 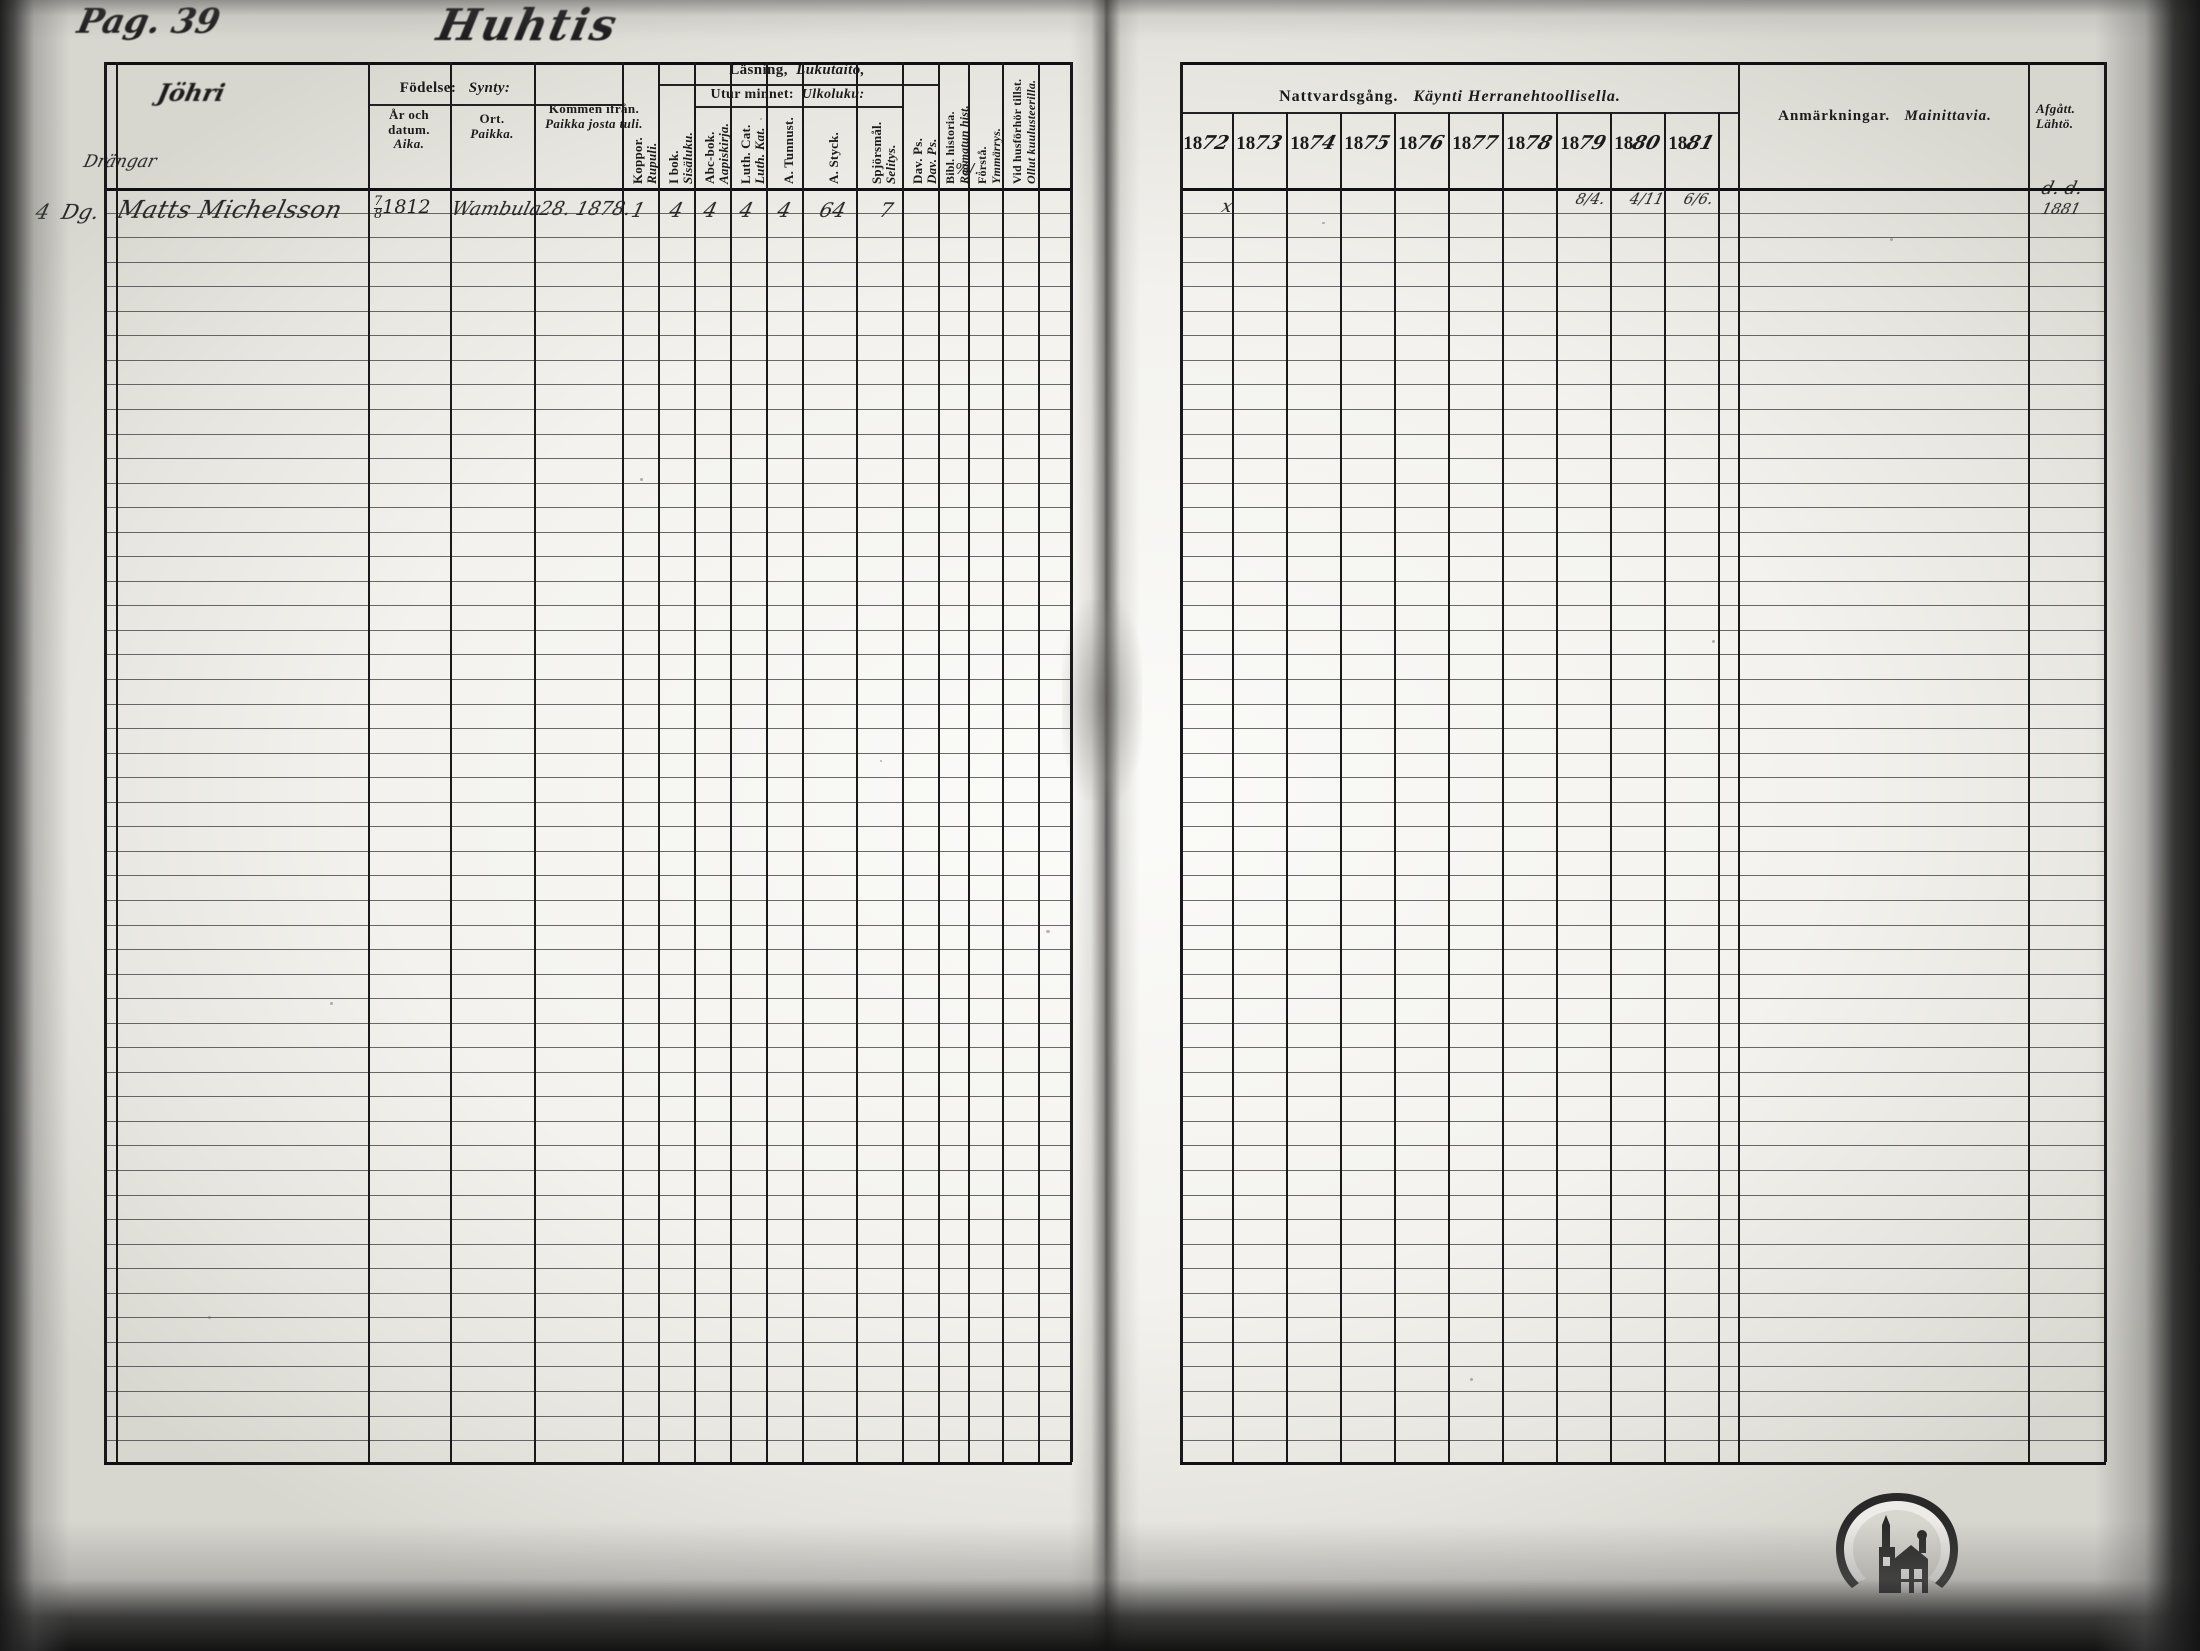 What do you see at coordinates (80, 212) in the screenshot?
I see `entry-status: Dg.` at bounding box center [80, 212].